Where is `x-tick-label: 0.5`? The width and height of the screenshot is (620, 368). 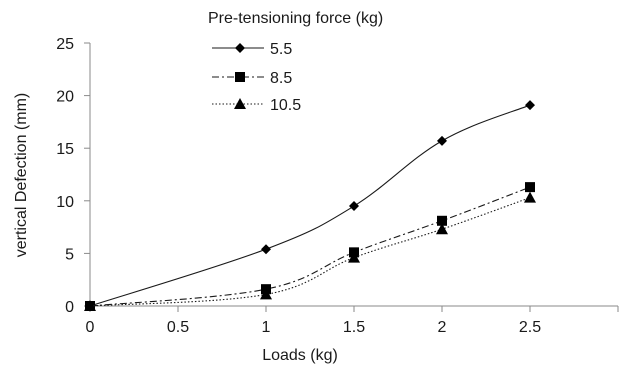 x-tick-label: 0.5 is located at coordinates (178, 327).